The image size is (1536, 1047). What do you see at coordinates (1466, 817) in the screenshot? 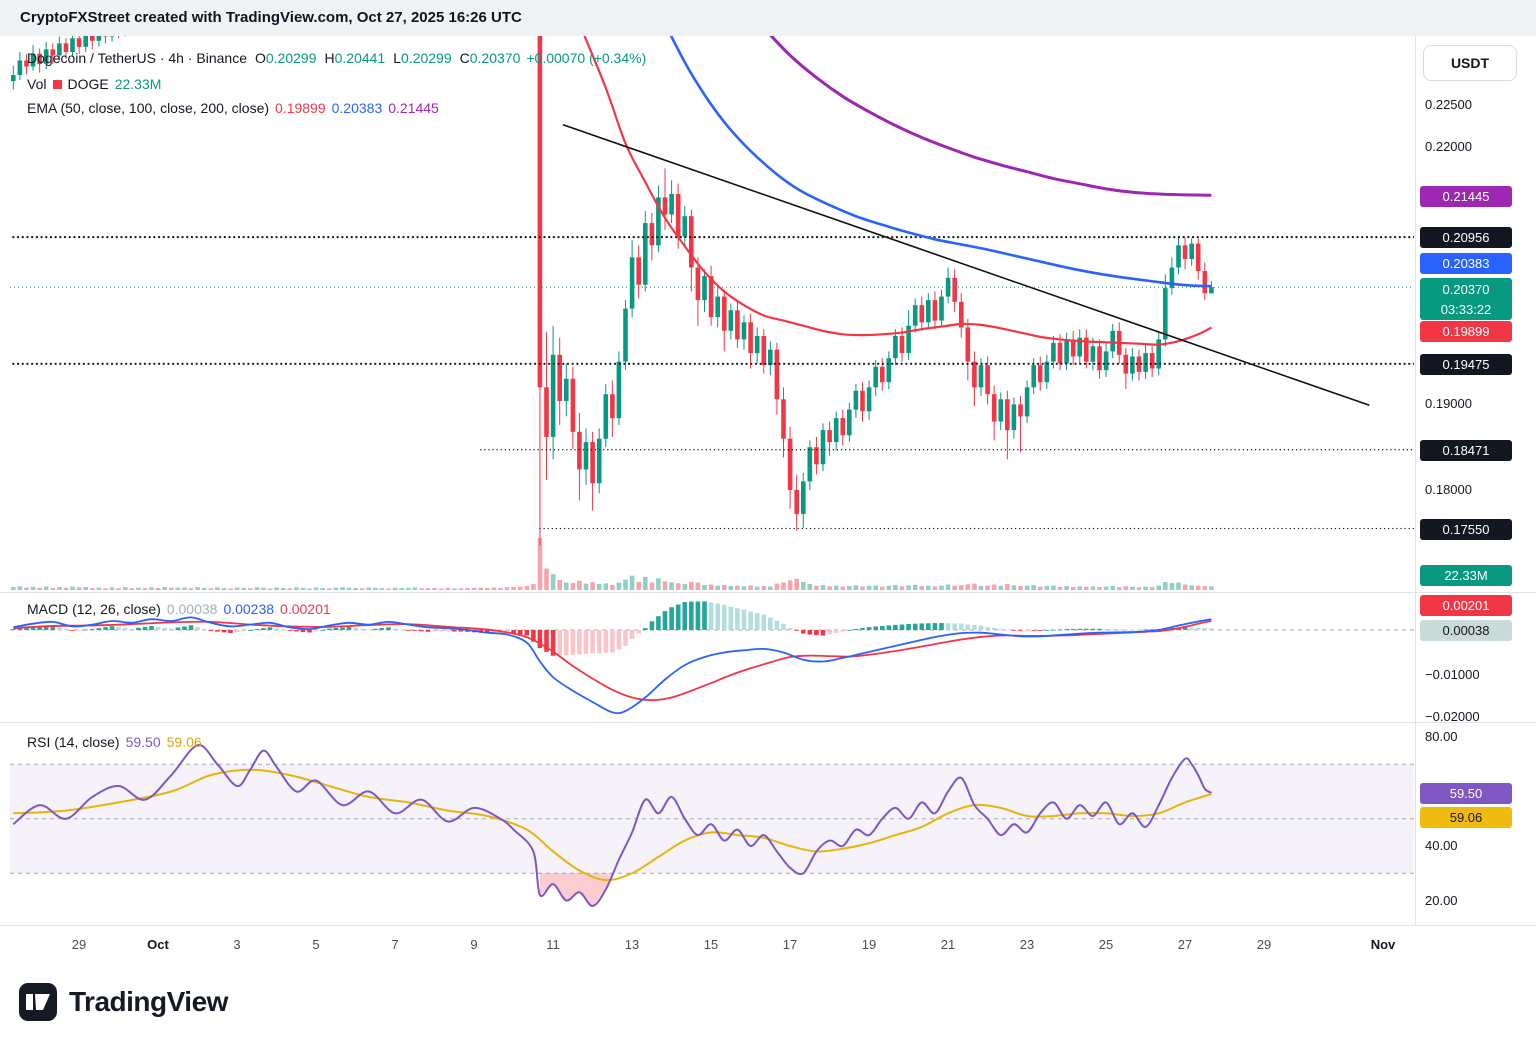
I see `axis-price-badge: 59.06` at bounding box center [1466, 817].